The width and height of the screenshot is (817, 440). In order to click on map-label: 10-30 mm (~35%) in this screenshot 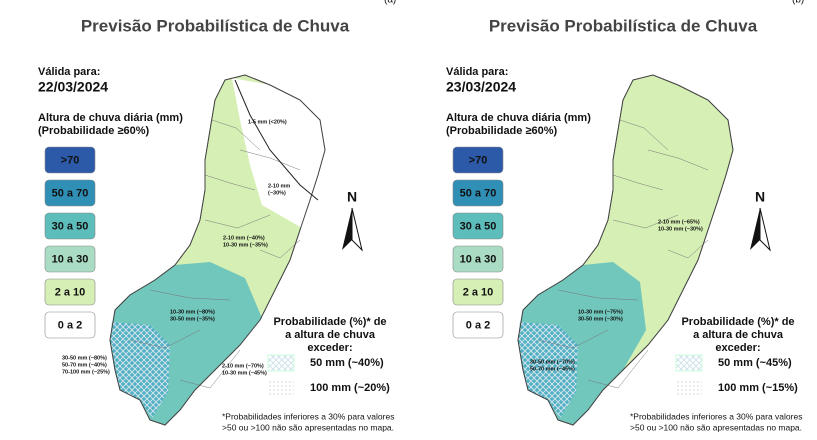, I will do `click(245, 245)`.